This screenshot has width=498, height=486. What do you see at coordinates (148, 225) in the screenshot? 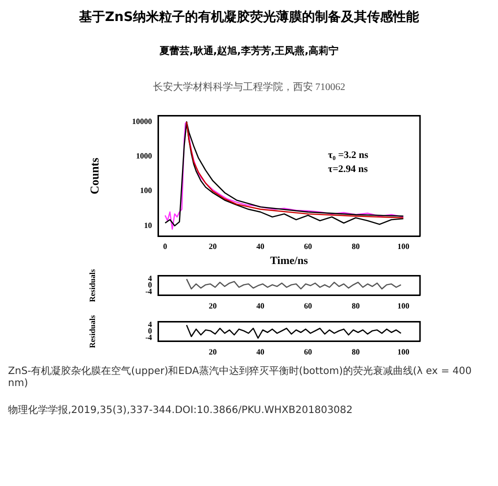
I see `y-tick-label: 10` at bounding box center [148, 225].